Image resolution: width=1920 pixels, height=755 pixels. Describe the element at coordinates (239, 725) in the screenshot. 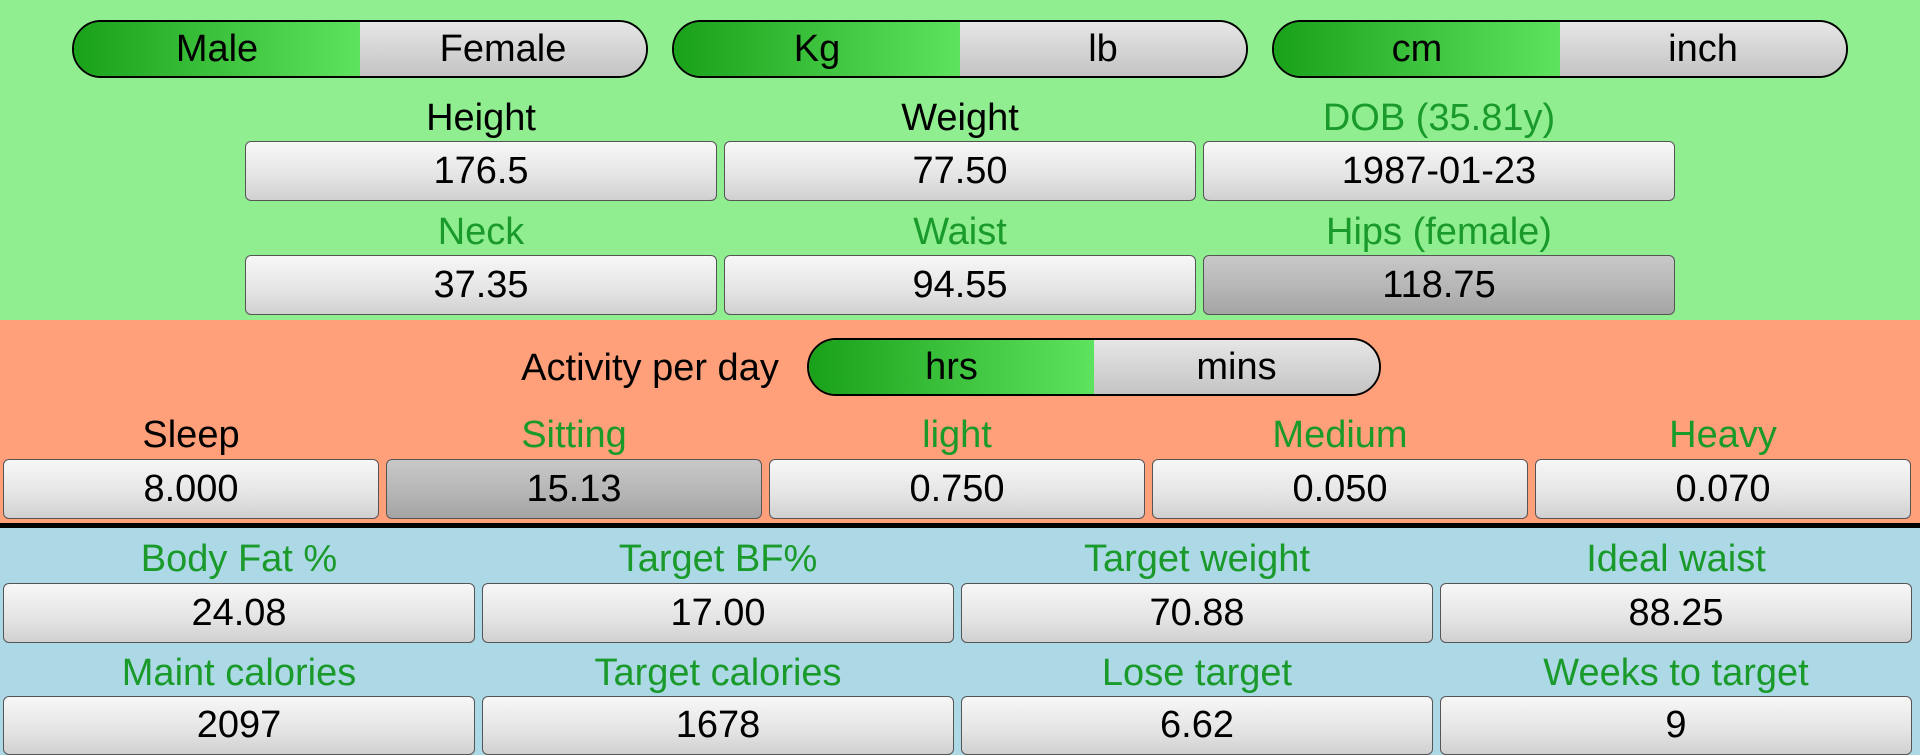

I see `maint-calories-field: 2097` at that location.